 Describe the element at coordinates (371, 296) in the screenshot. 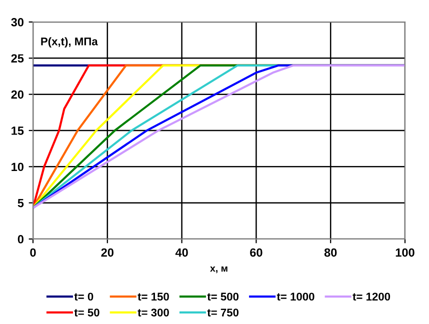

I see `legend-label: t= 1200` at that location.